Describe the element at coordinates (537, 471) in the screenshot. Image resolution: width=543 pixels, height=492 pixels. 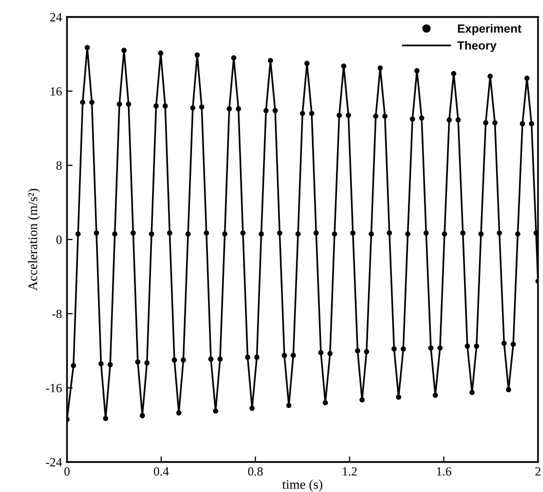
I see `x-tick-label: 2` at that location.